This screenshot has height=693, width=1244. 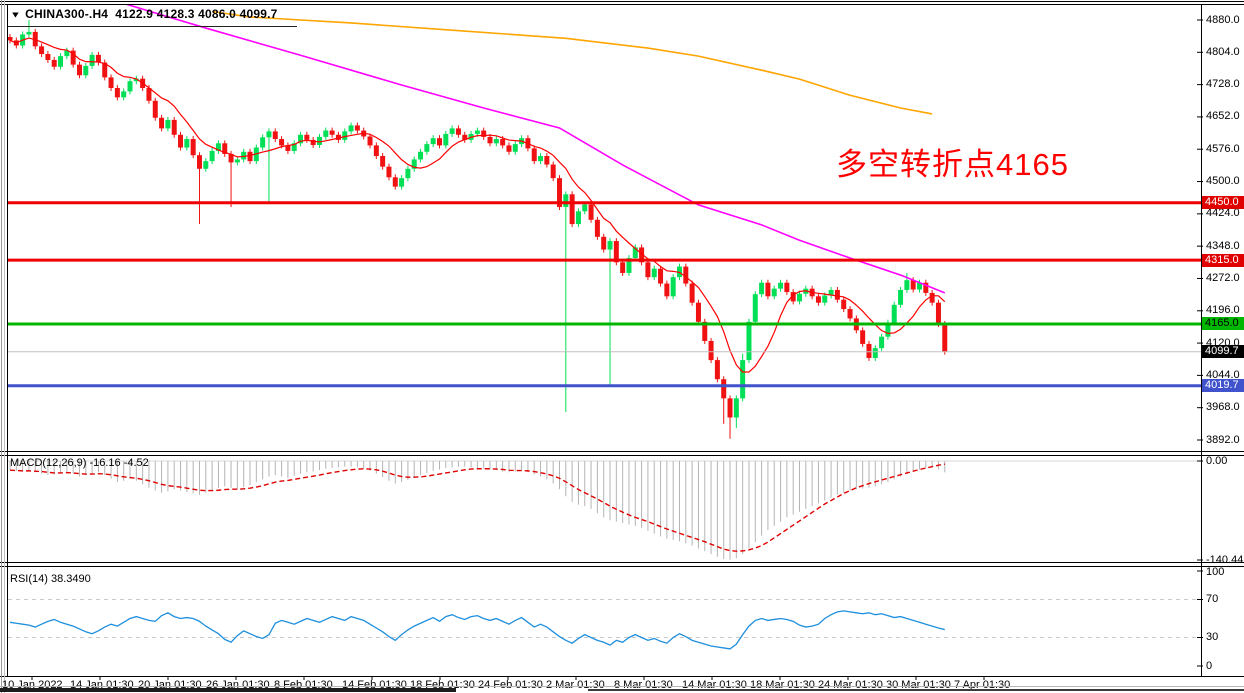 I want to click on time-axis-label: 30 Mar 01:30, so click(x=918, y=685).